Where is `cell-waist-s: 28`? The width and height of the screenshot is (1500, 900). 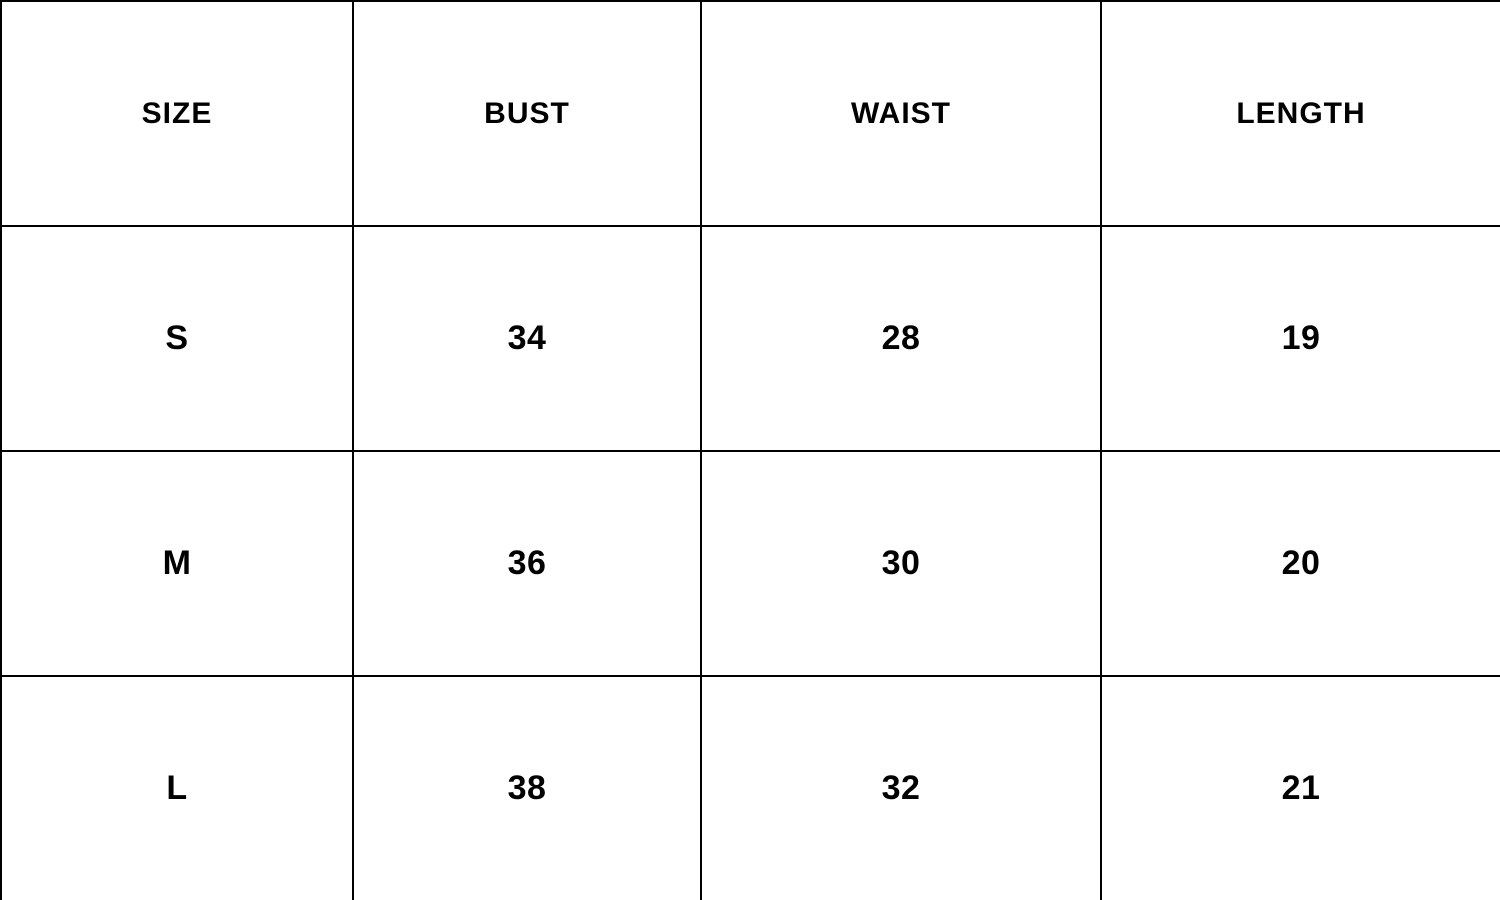
cell-waist-s: 28 is located at coordinates (901, 338).